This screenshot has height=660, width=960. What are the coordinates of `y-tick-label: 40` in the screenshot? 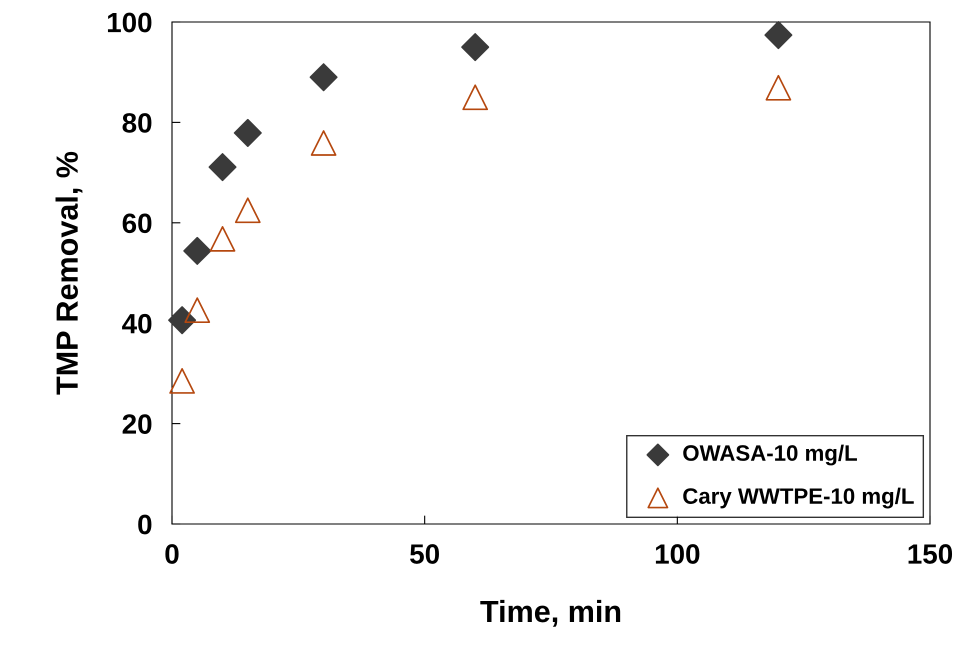 It's located at (137, 324).